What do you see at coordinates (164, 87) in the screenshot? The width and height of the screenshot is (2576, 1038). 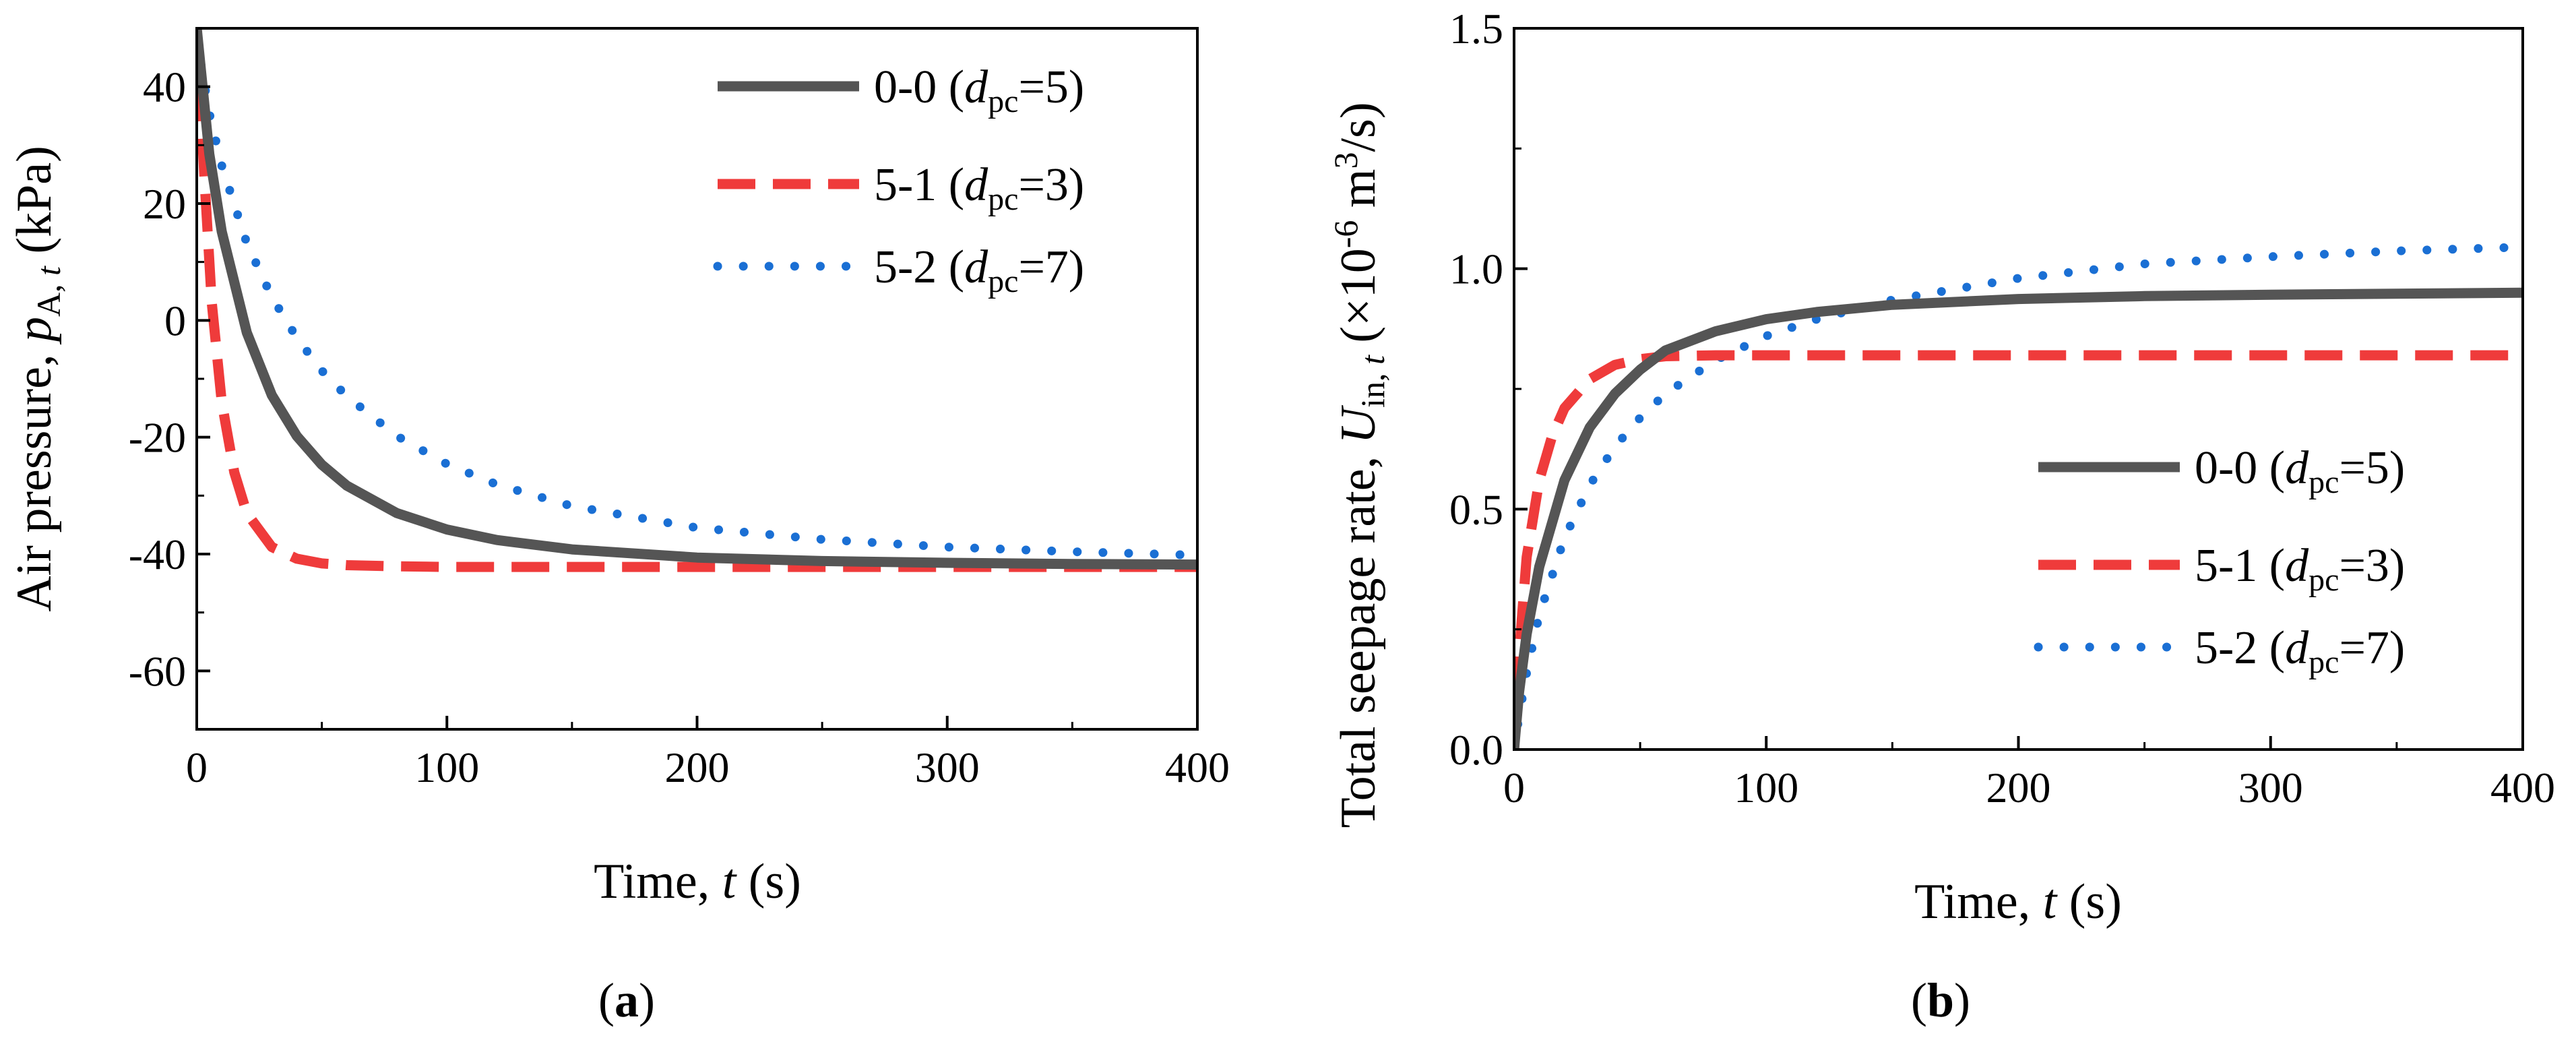 I see `chart-a-y-tick-label-5: 40` at bounding box center [164, 87].